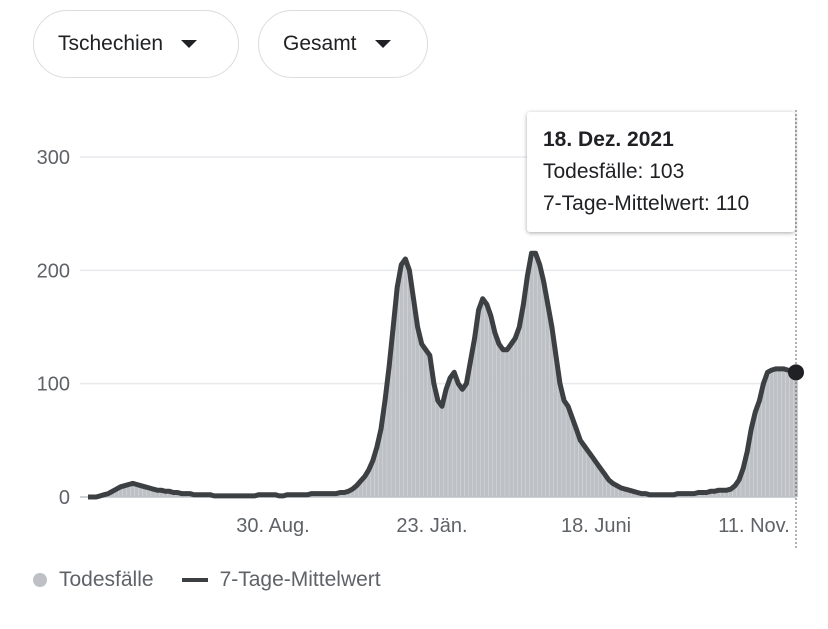  I want to click on x-tick-label: 23. Jän., so click(431, 526).